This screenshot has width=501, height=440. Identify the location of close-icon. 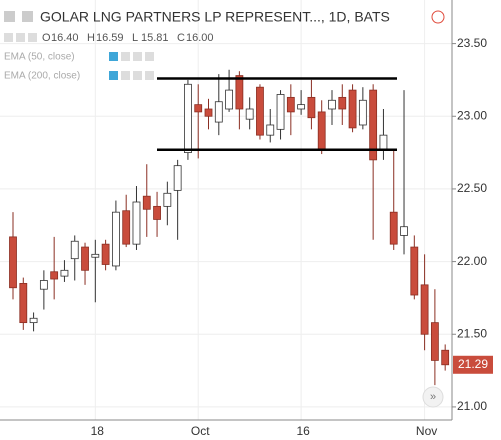
(32, 37).